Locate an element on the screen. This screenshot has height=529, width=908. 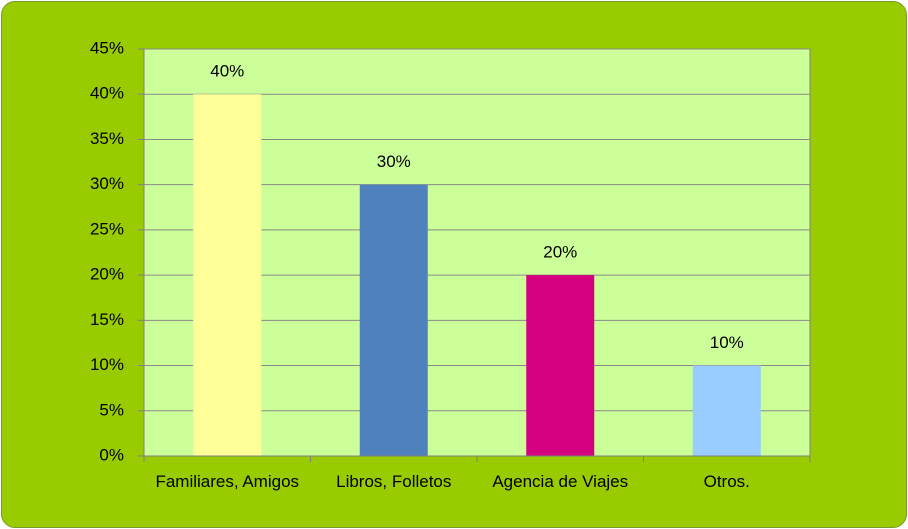
data-label: 20% is located at coordinates (560, 252).